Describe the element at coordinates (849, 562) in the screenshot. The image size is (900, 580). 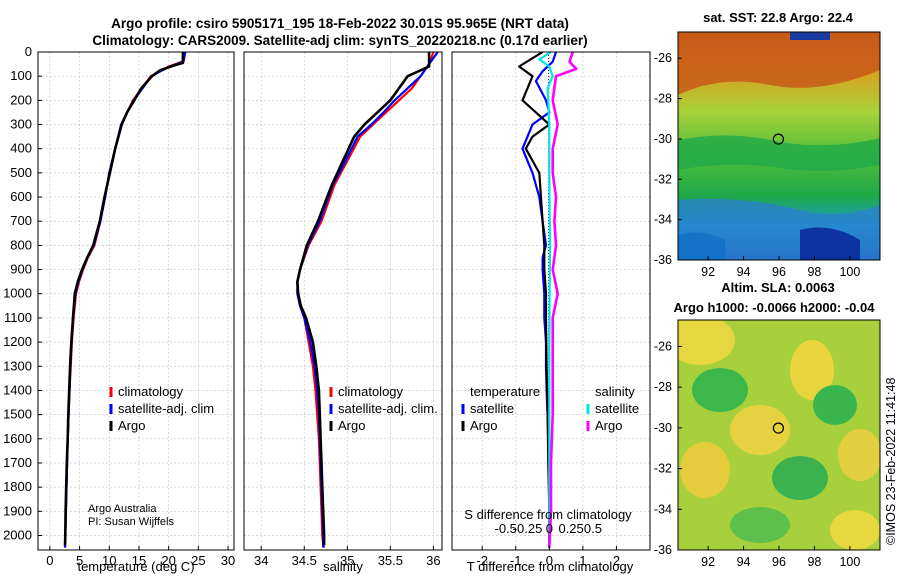
I see `map-xtick-label: 100` at that location.